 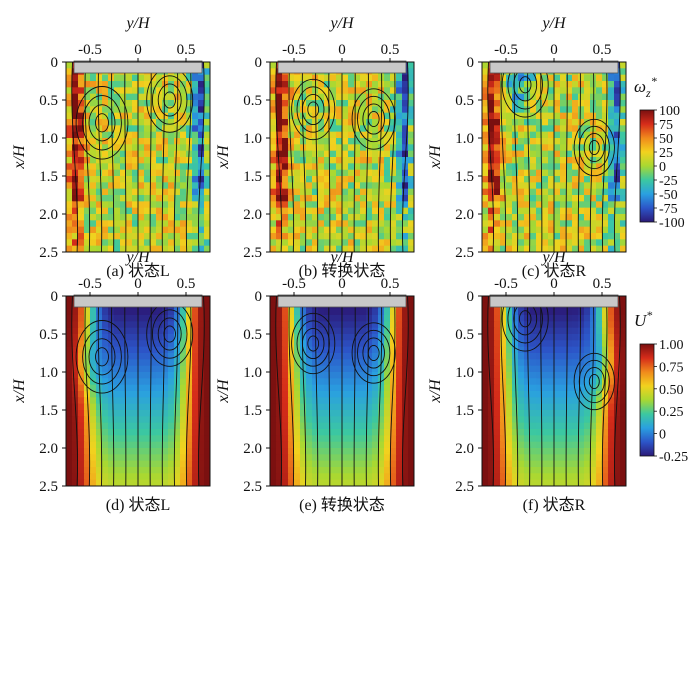 I want to click on colorbar-tick-label: 25, so click(x=666, y=153).